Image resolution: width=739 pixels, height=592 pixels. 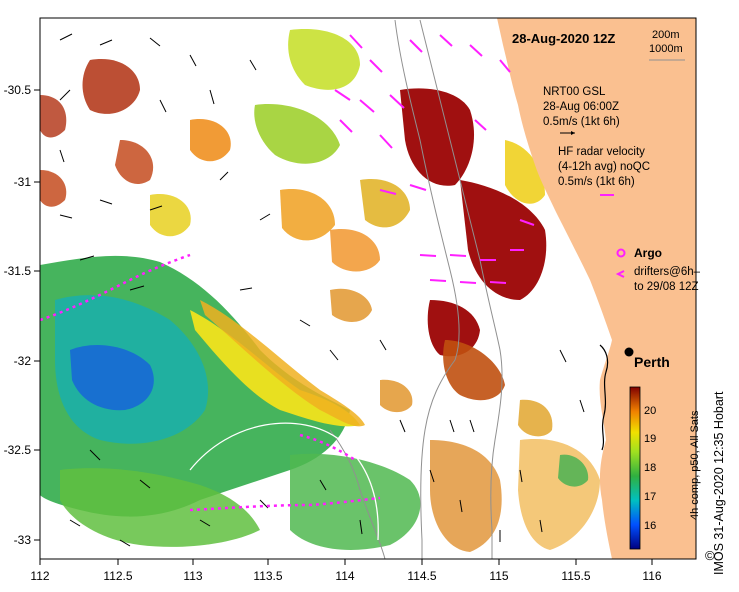 What do you see at coordinates (498, 576) in the screenshot?
I see `x-tick-115: 115` at bounding box center [498, 576].